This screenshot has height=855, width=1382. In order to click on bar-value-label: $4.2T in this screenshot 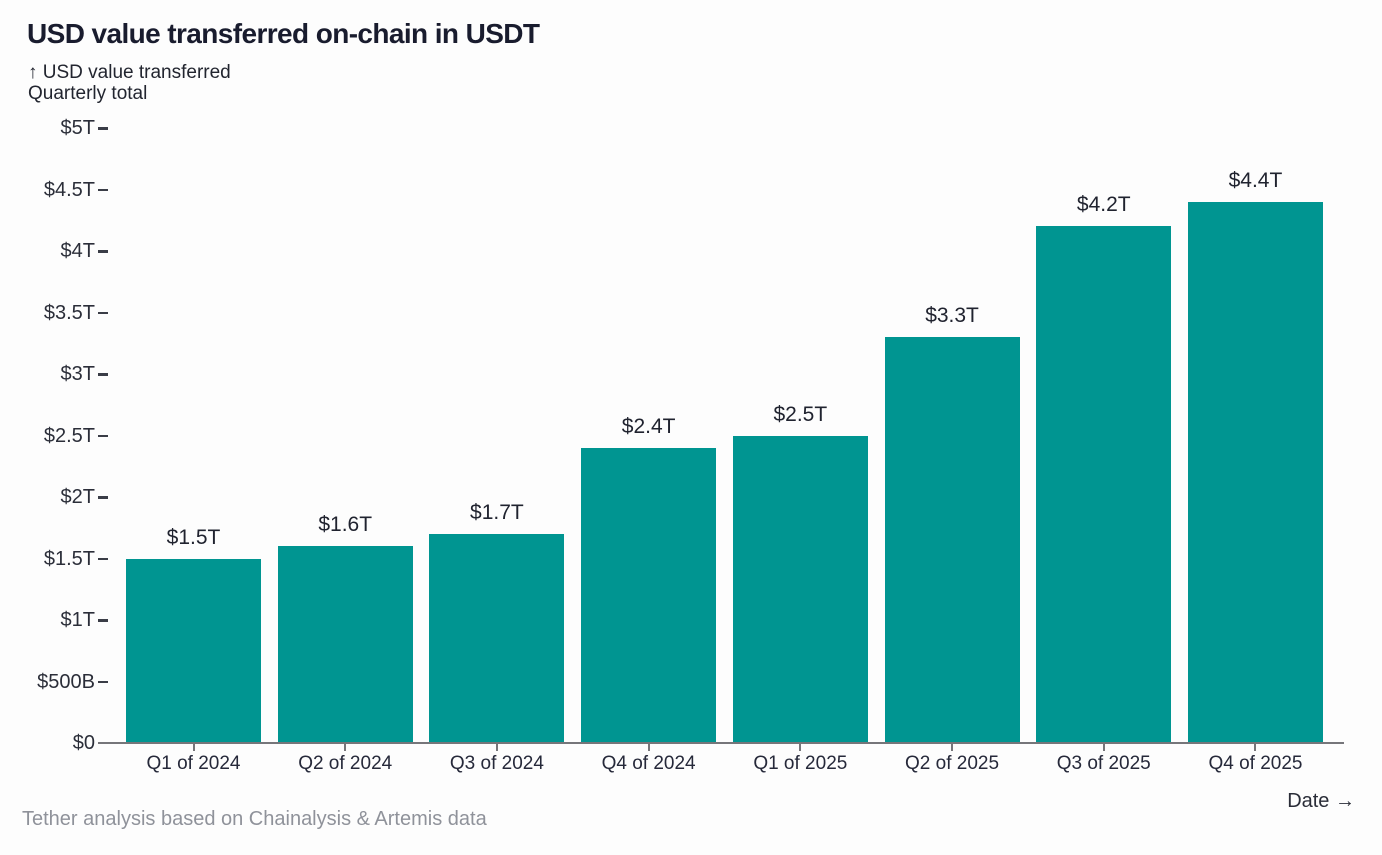, I will do `click(1103, 205)`.